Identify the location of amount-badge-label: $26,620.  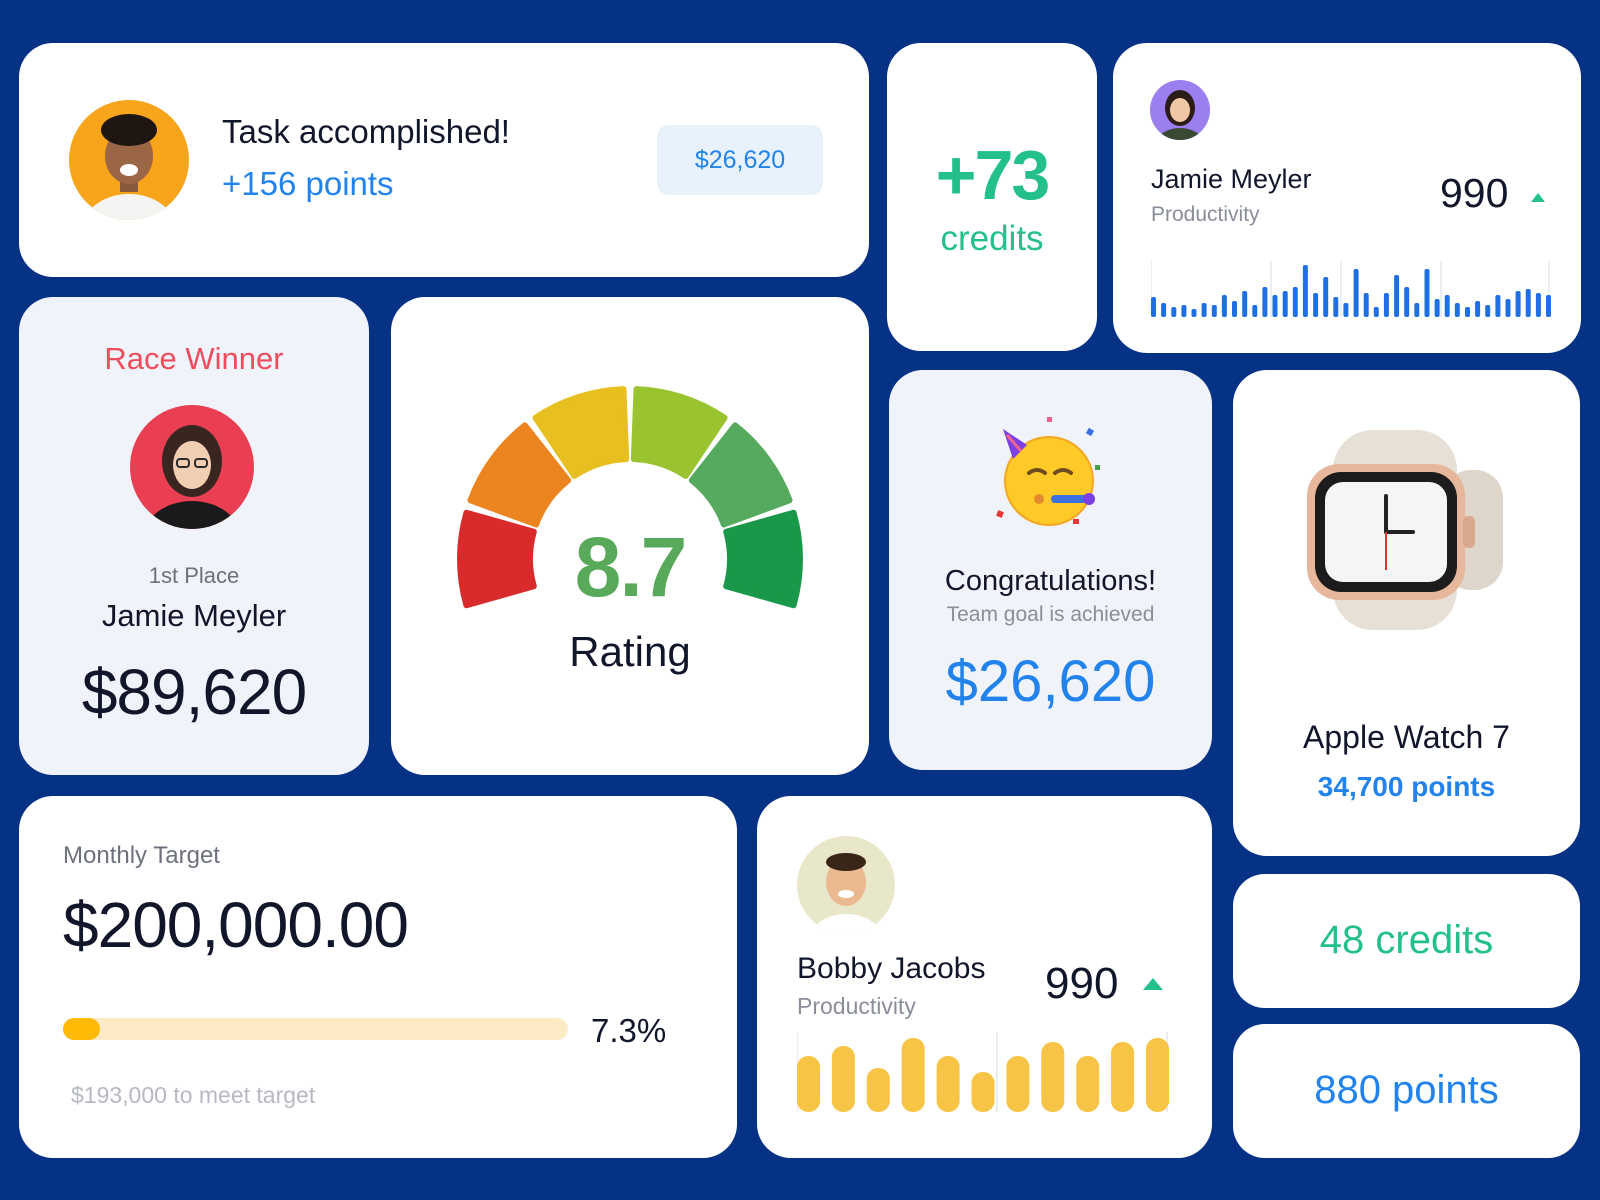
(740, 160).